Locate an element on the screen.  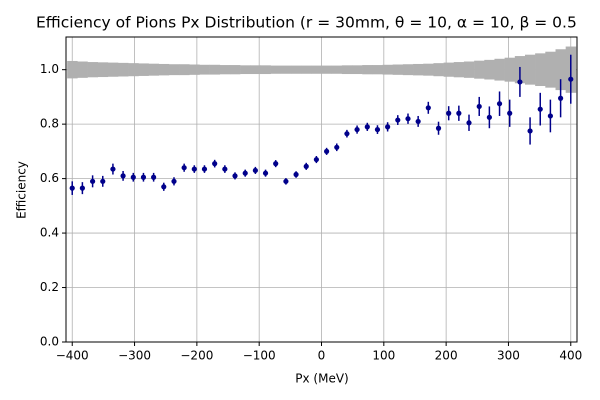
x-tick-label: −300 is located at coordinates (134, 356).